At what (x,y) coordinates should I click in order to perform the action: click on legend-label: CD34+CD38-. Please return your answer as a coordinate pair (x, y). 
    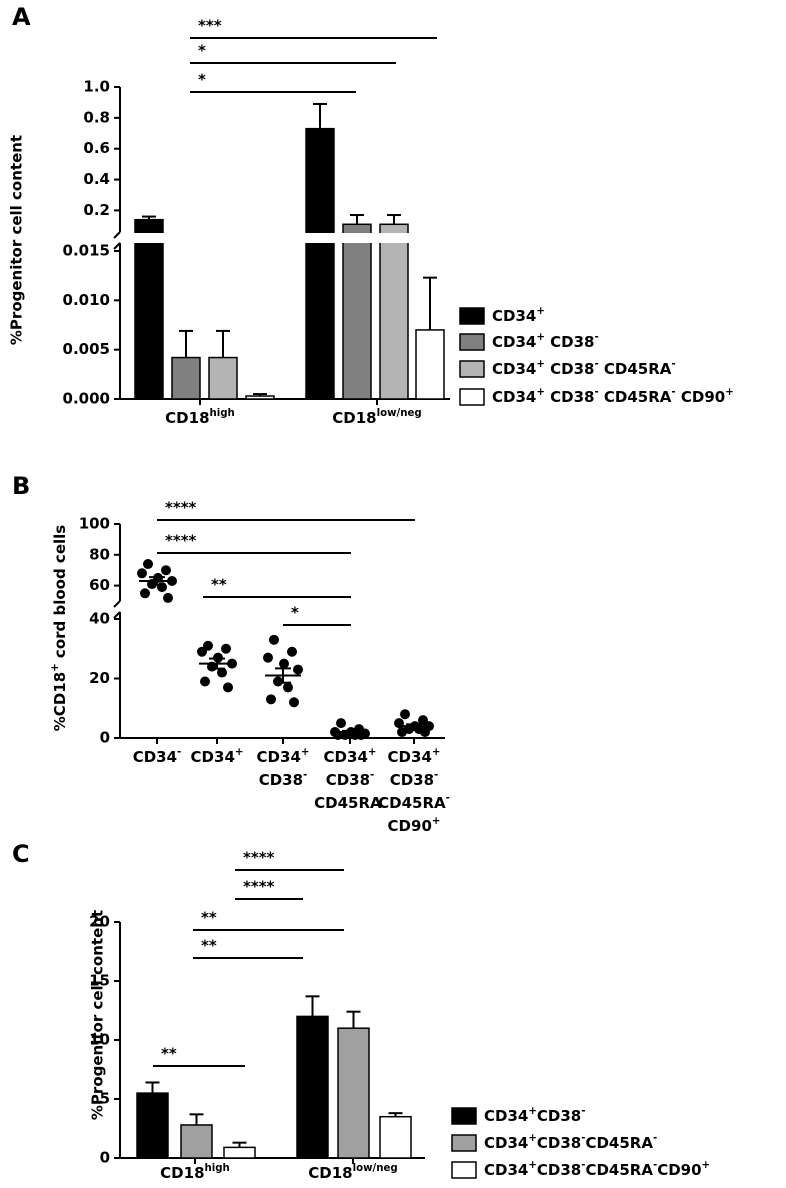
    Looking at the image, I should click on (534, 1115).